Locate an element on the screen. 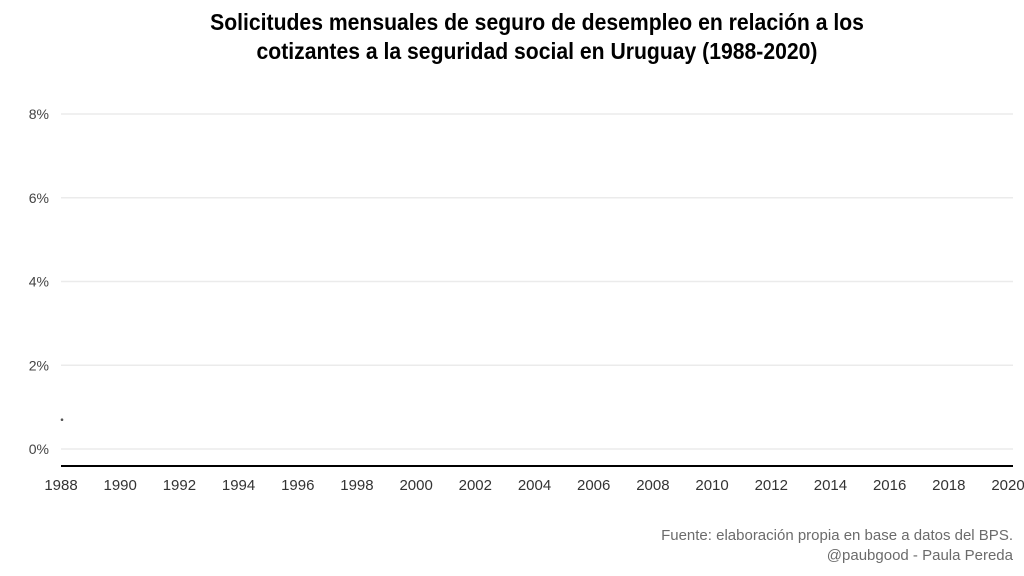  x-tick-label: 2012 is located at coordinates (771, 485).